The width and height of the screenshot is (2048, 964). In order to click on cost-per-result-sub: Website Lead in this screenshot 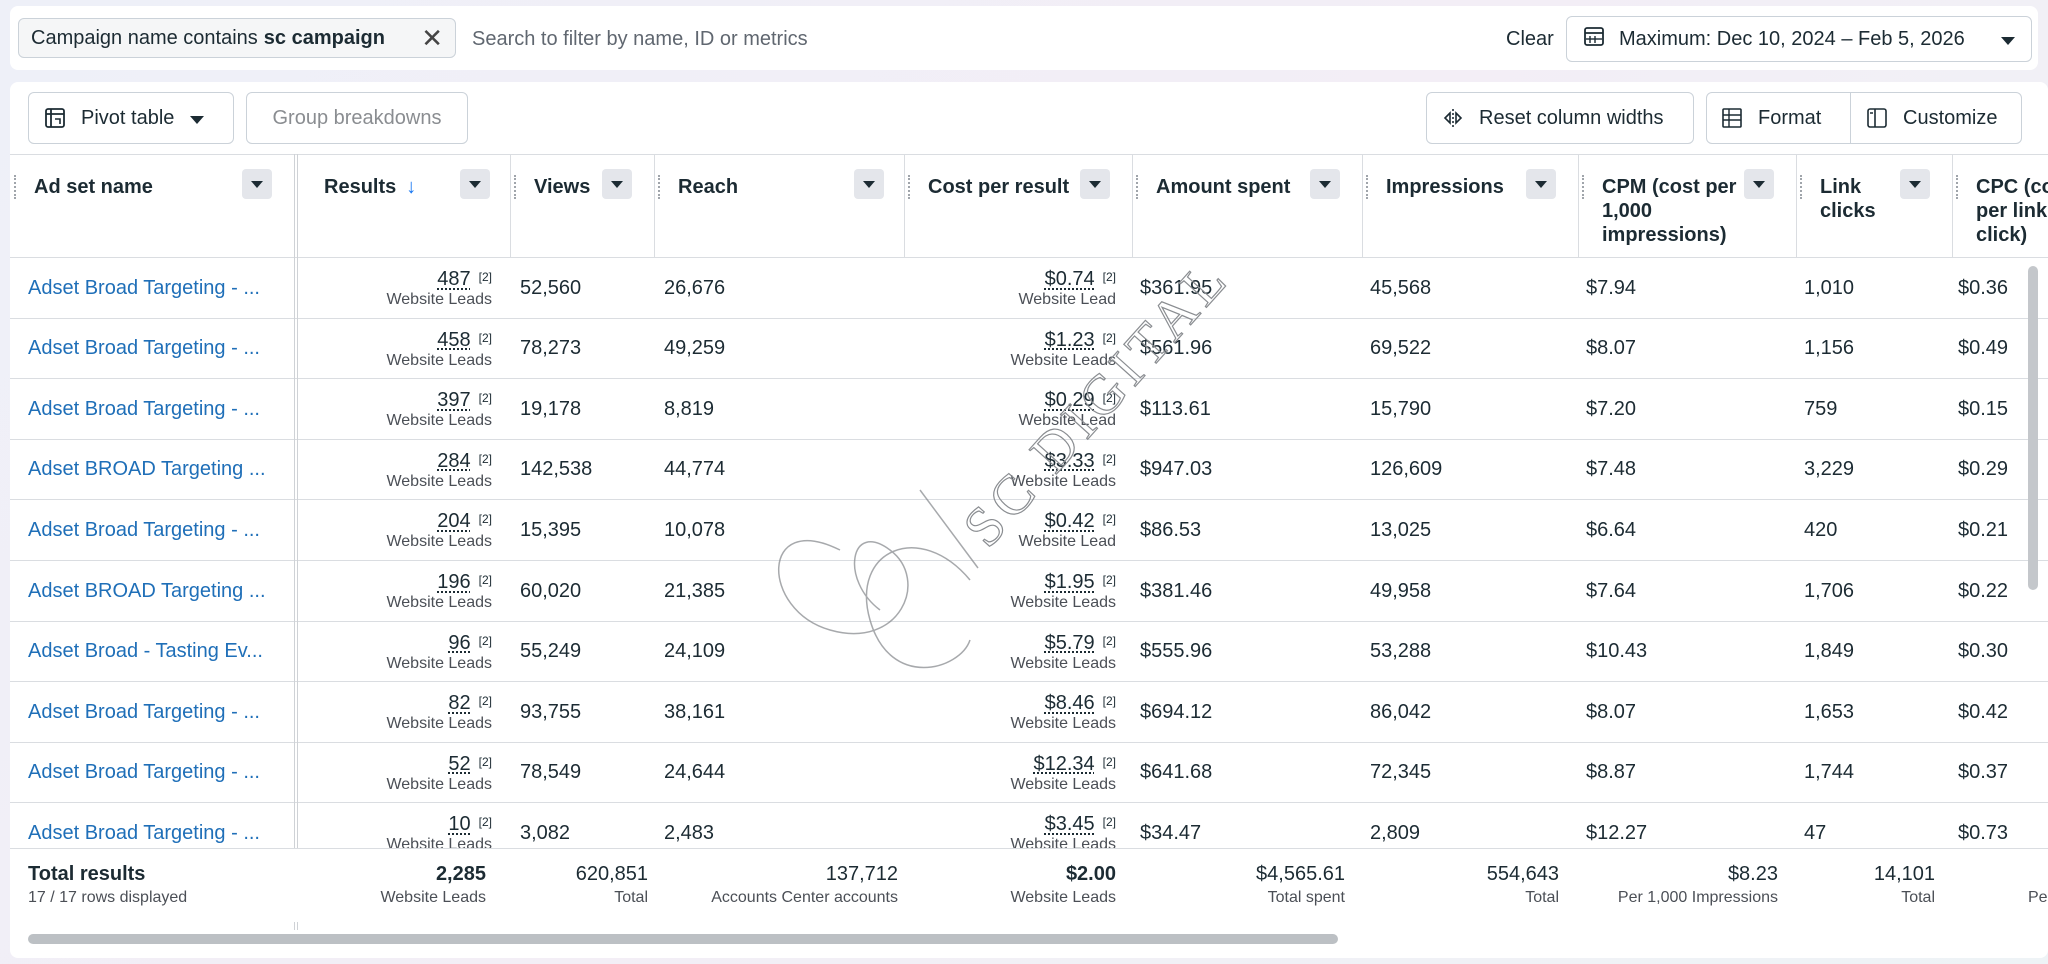, I will do `click(1067, 421)`.